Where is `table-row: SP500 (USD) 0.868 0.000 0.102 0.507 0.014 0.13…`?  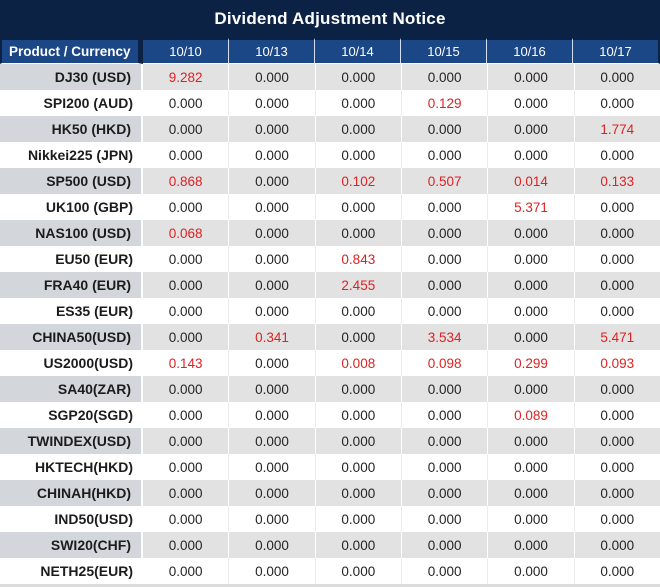
table-row: SP500 (USD) 0.868 0.000 0.102 0.507 0.014 0.13… is located at coordinates (330, 181).